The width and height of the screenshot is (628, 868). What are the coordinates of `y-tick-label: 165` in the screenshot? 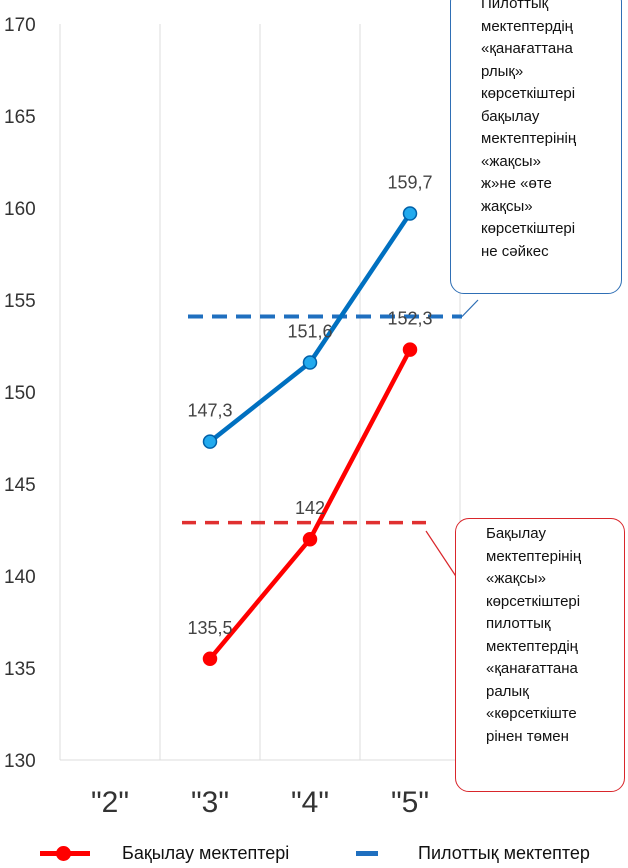 It's located at (20, 117).